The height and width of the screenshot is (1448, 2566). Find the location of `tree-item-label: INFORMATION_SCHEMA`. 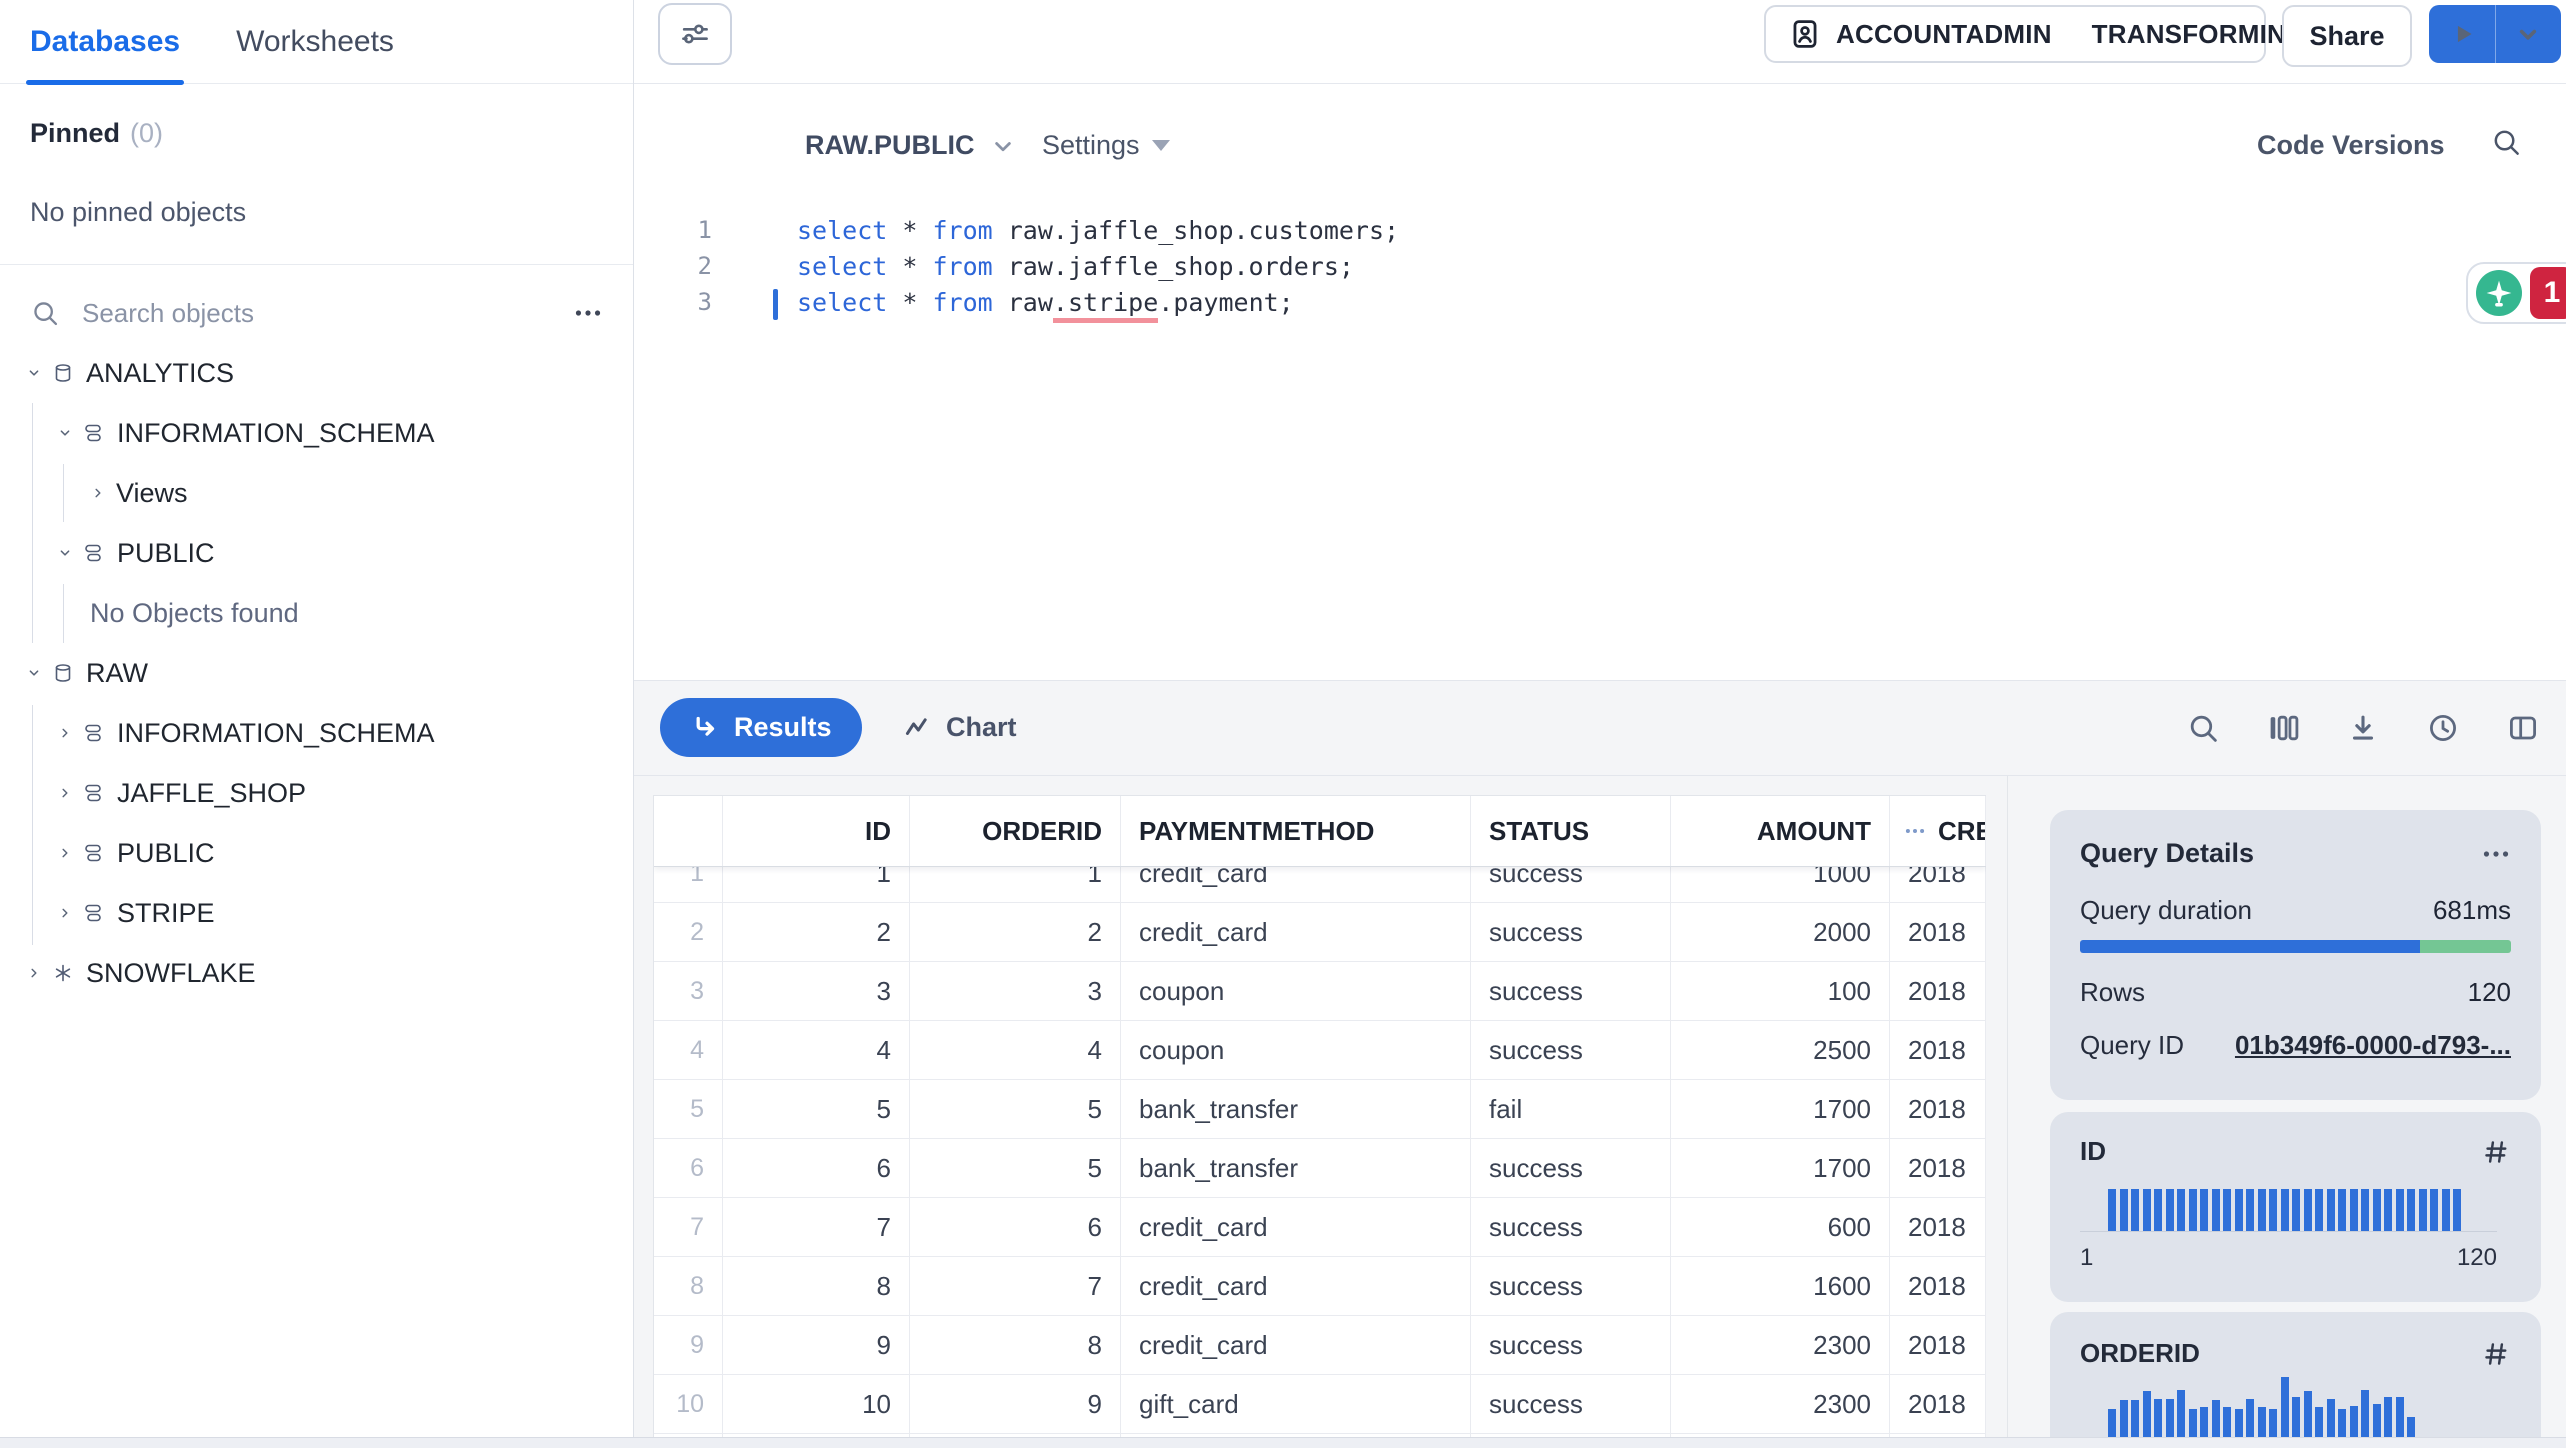

tree-item-label: INFORMATION_SCHEMA is located at coordinates (276, 432).